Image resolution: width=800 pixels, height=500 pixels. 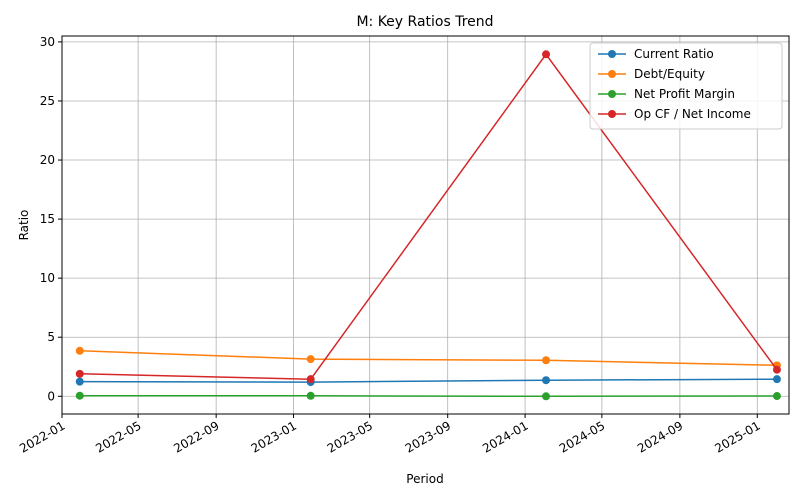 What do you see at coordinates (274, 436) in the screenshot?
I see `x-tick-label: 2023-01` at bounding box center [274, 436].